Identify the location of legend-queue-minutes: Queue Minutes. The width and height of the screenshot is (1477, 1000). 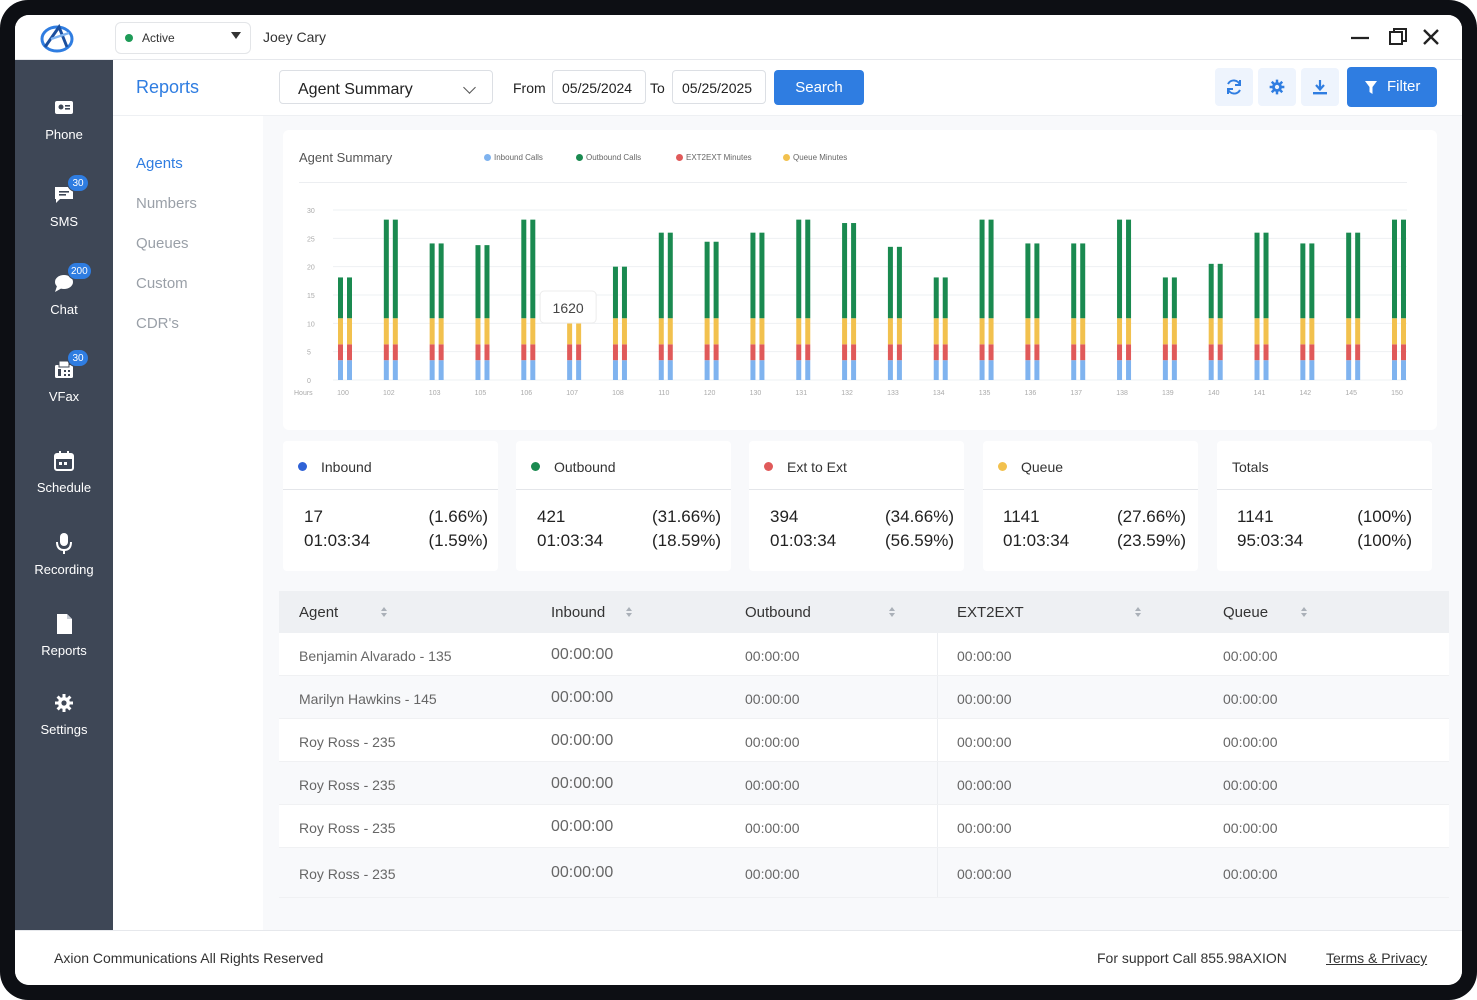
(815, 157).